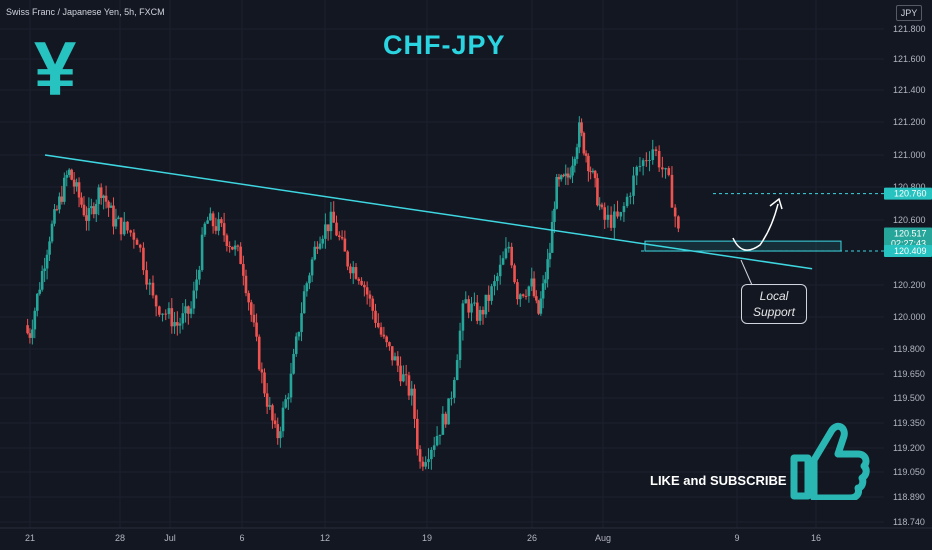 The width and height of the screenshot is (932, 550). Describe the element at coordinates (910, 194) in the screenshot. I see `price-label: 120.760` at that location.